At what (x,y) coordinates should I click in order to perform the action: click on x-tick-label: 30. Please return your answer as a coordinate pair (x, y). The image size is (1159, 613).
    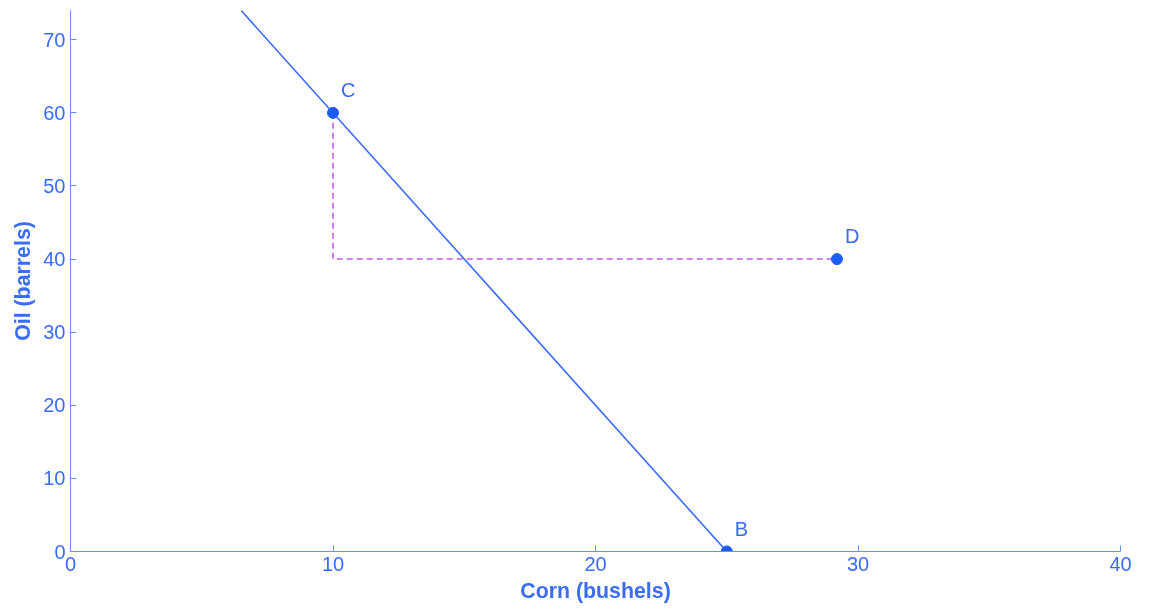
    Looking at the image, I should click on (858, 563).